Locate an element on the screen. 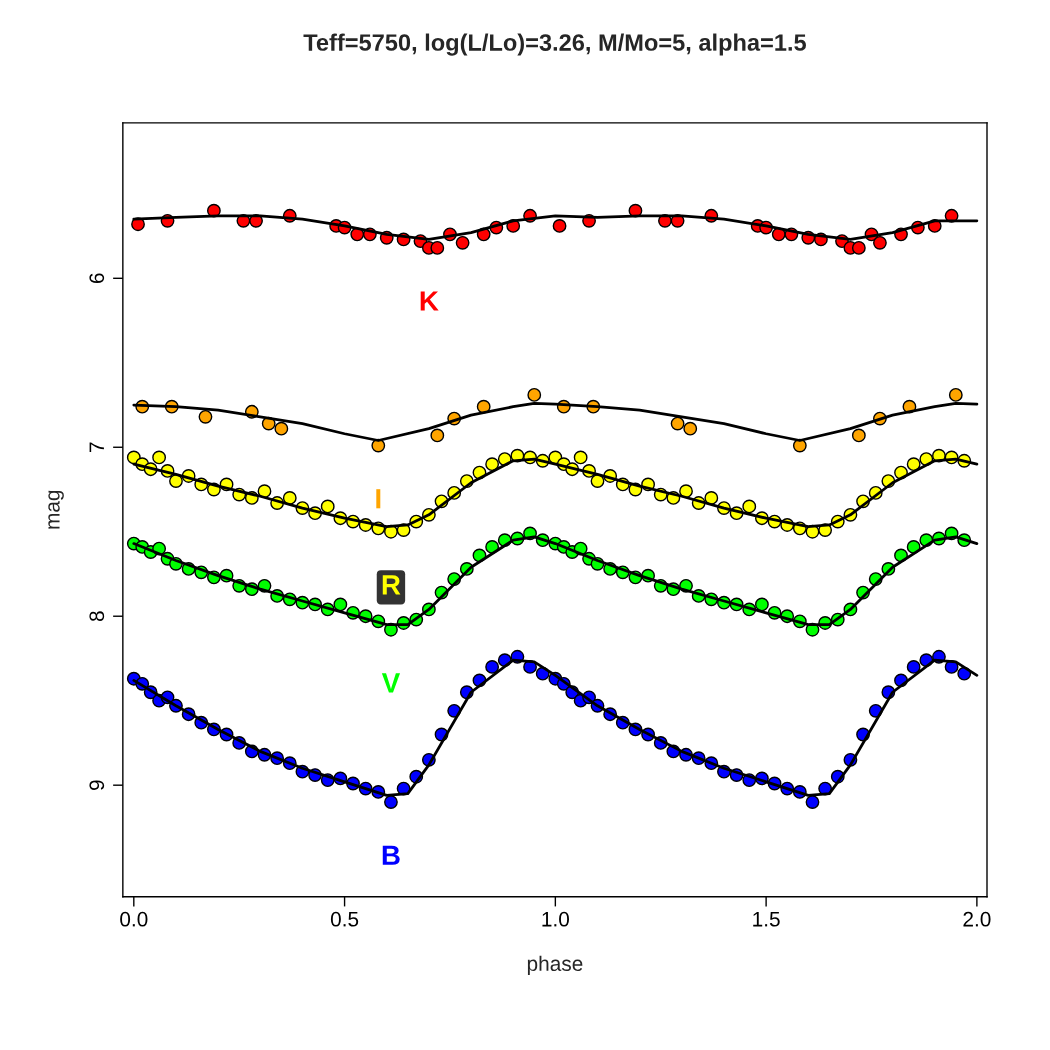 The height and width of the screenshot is (1050, 1050). x-axis-title: phase is located at coordinates (555, 965).